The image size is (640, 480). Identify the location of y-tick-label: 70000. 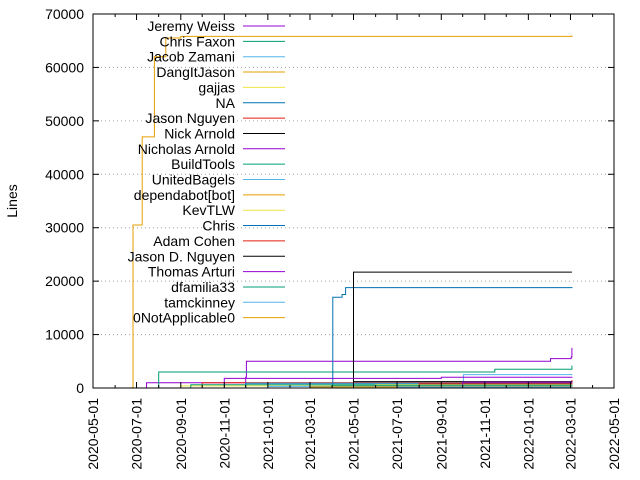
(64, 14).